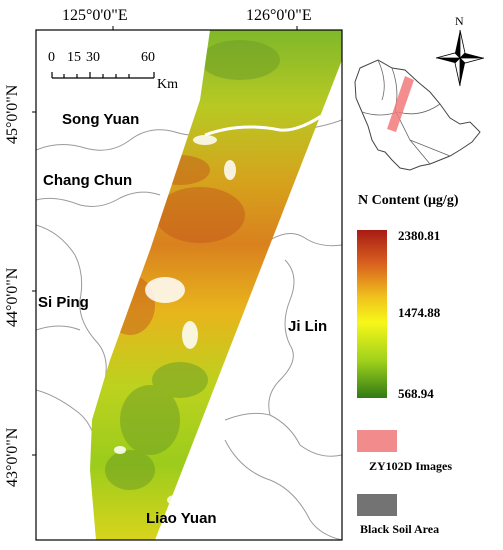 This screenshot has width=503, height=550. Describe the element at coordinates (372, 314) in the screenshot. I see `legend-gradient` at that location.